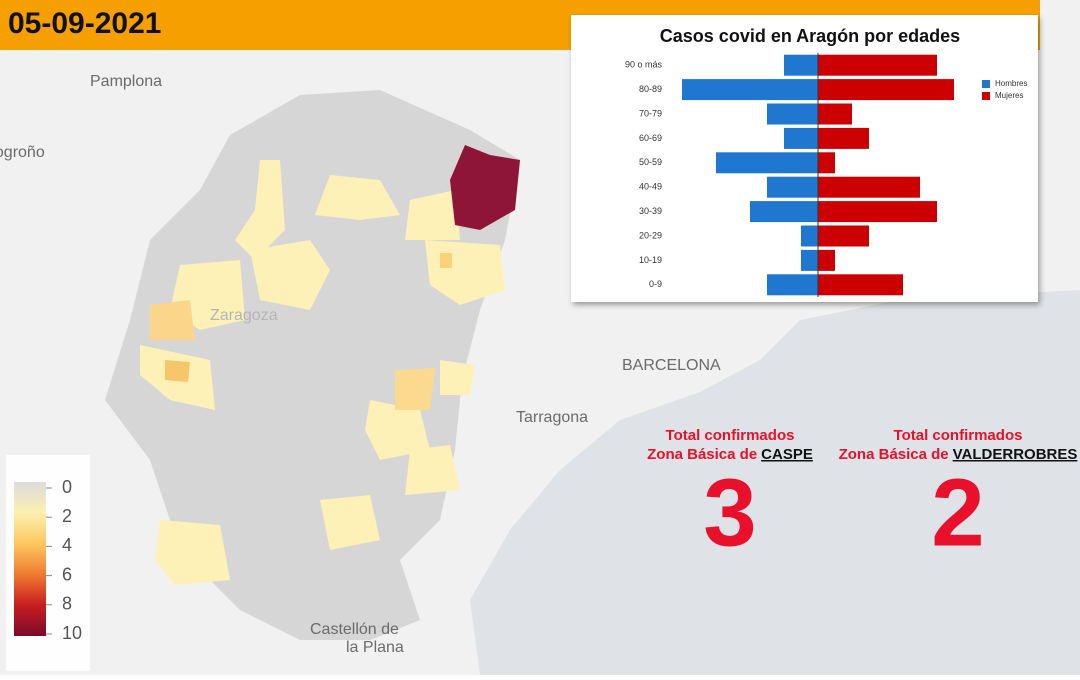 This screenshot has height=680, width=1080. I want to click on zone-max, so click(485, 187).